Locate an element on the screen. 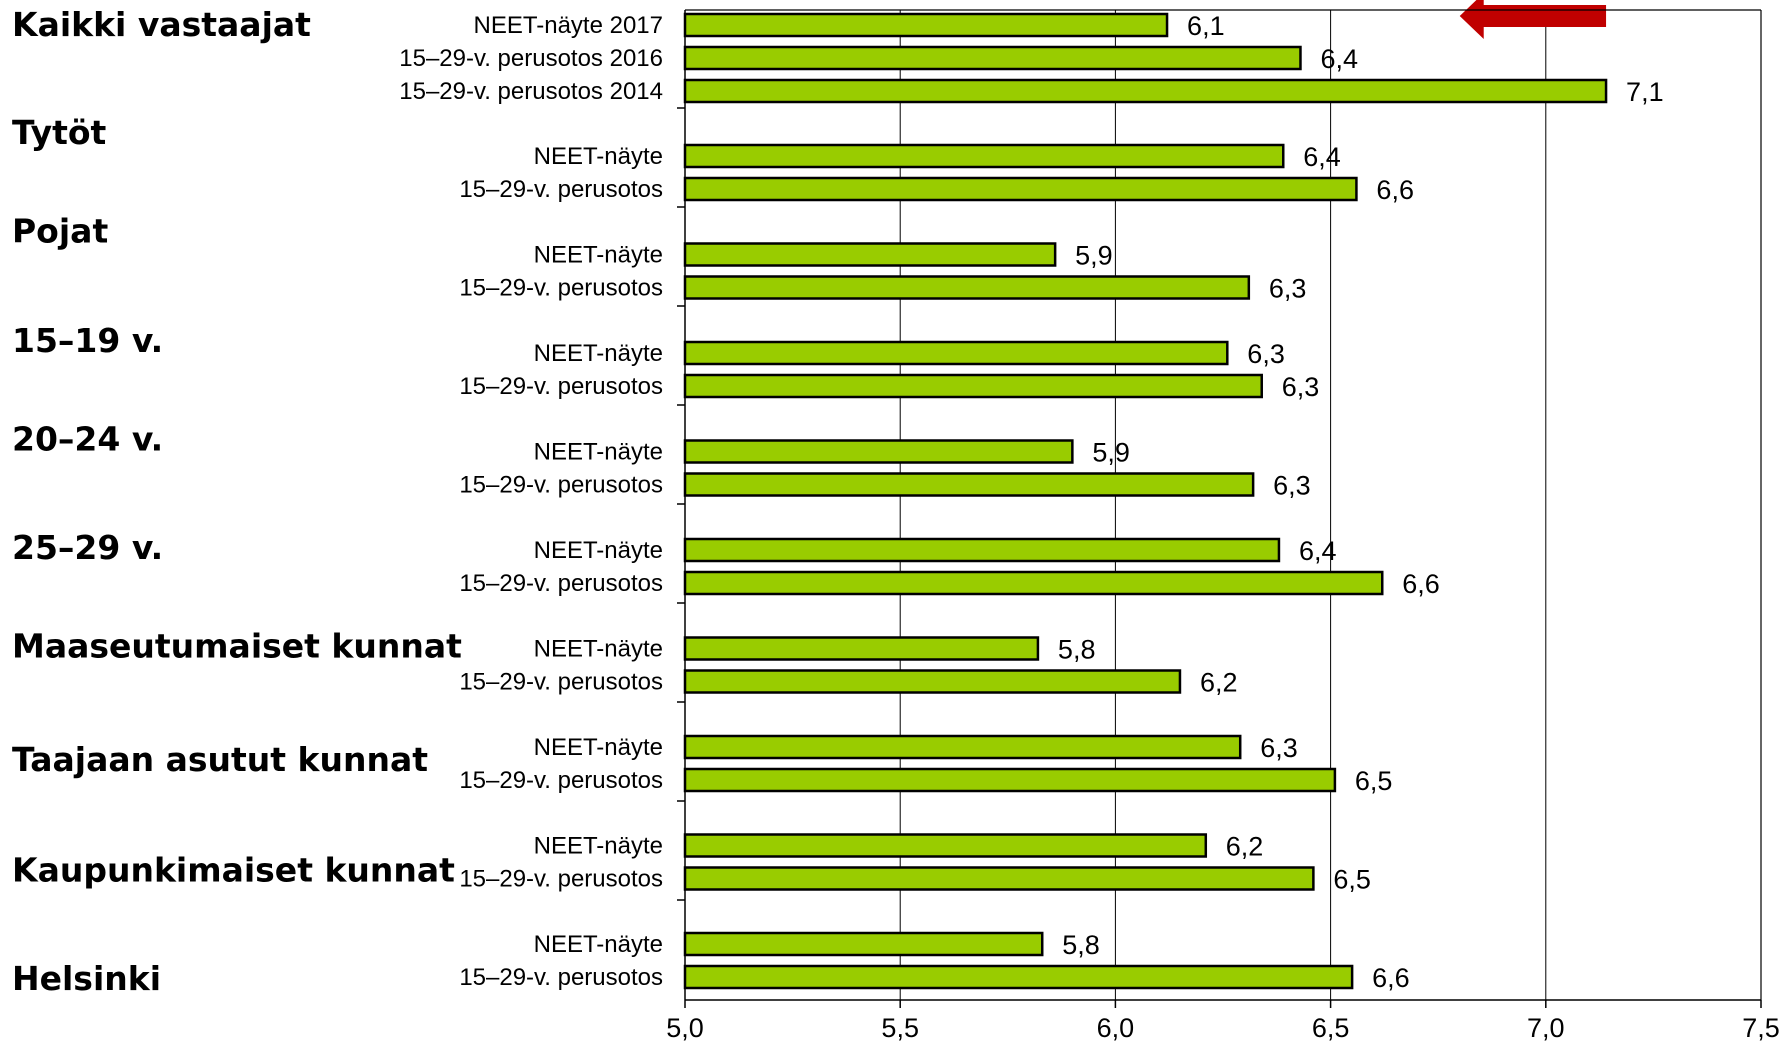  bar-category-label: 15–29-v. perusotos 2014 is located at coordinates (531, 91).